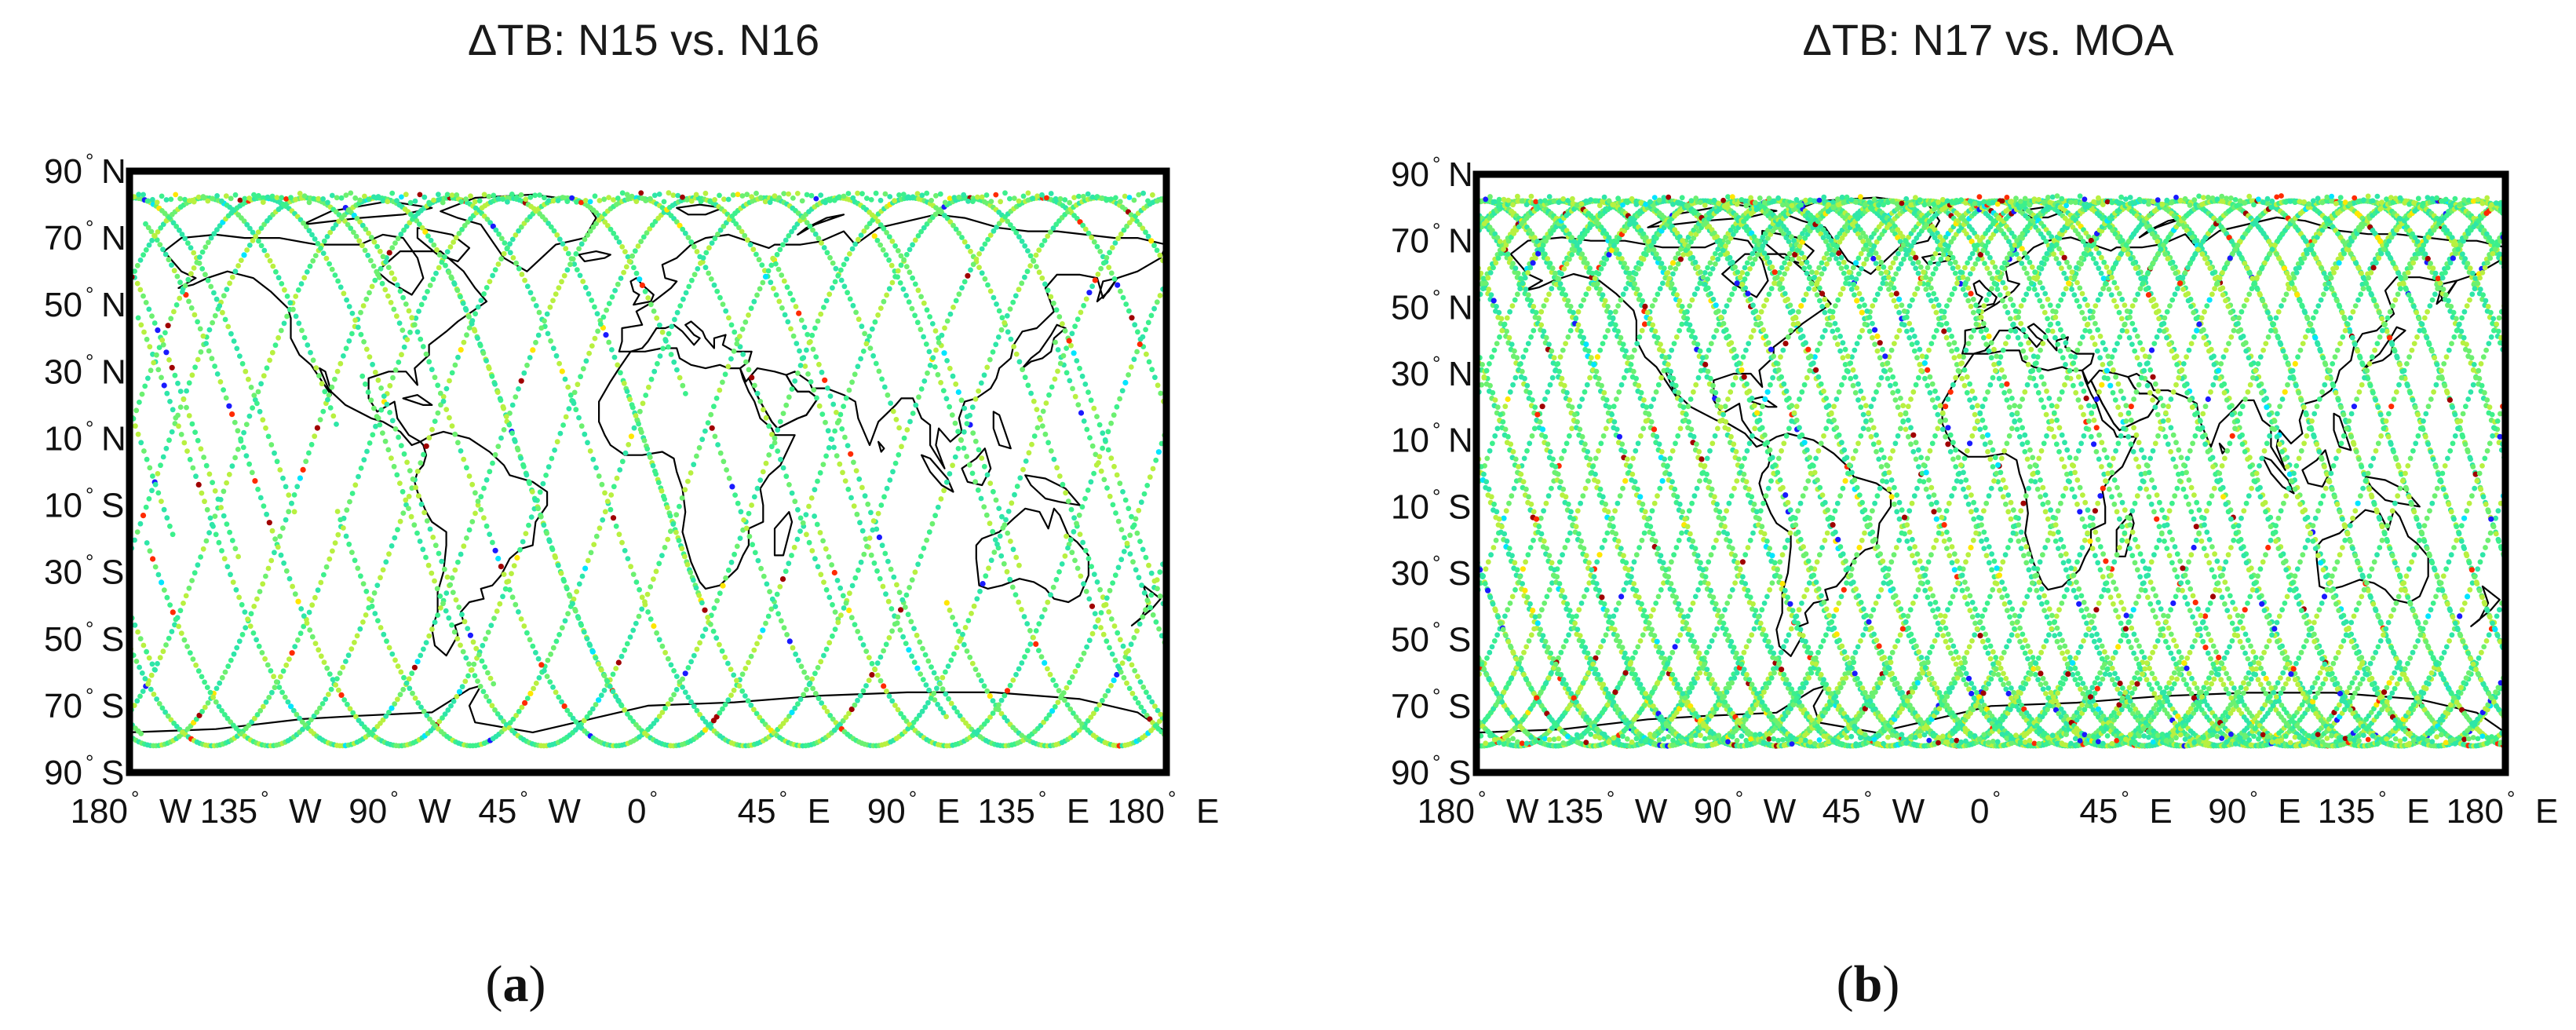 The image size is (2576, 1030). Describe the element at coordinates (1985, 294) in the screenshot. I see `coastline-uk` at that location.